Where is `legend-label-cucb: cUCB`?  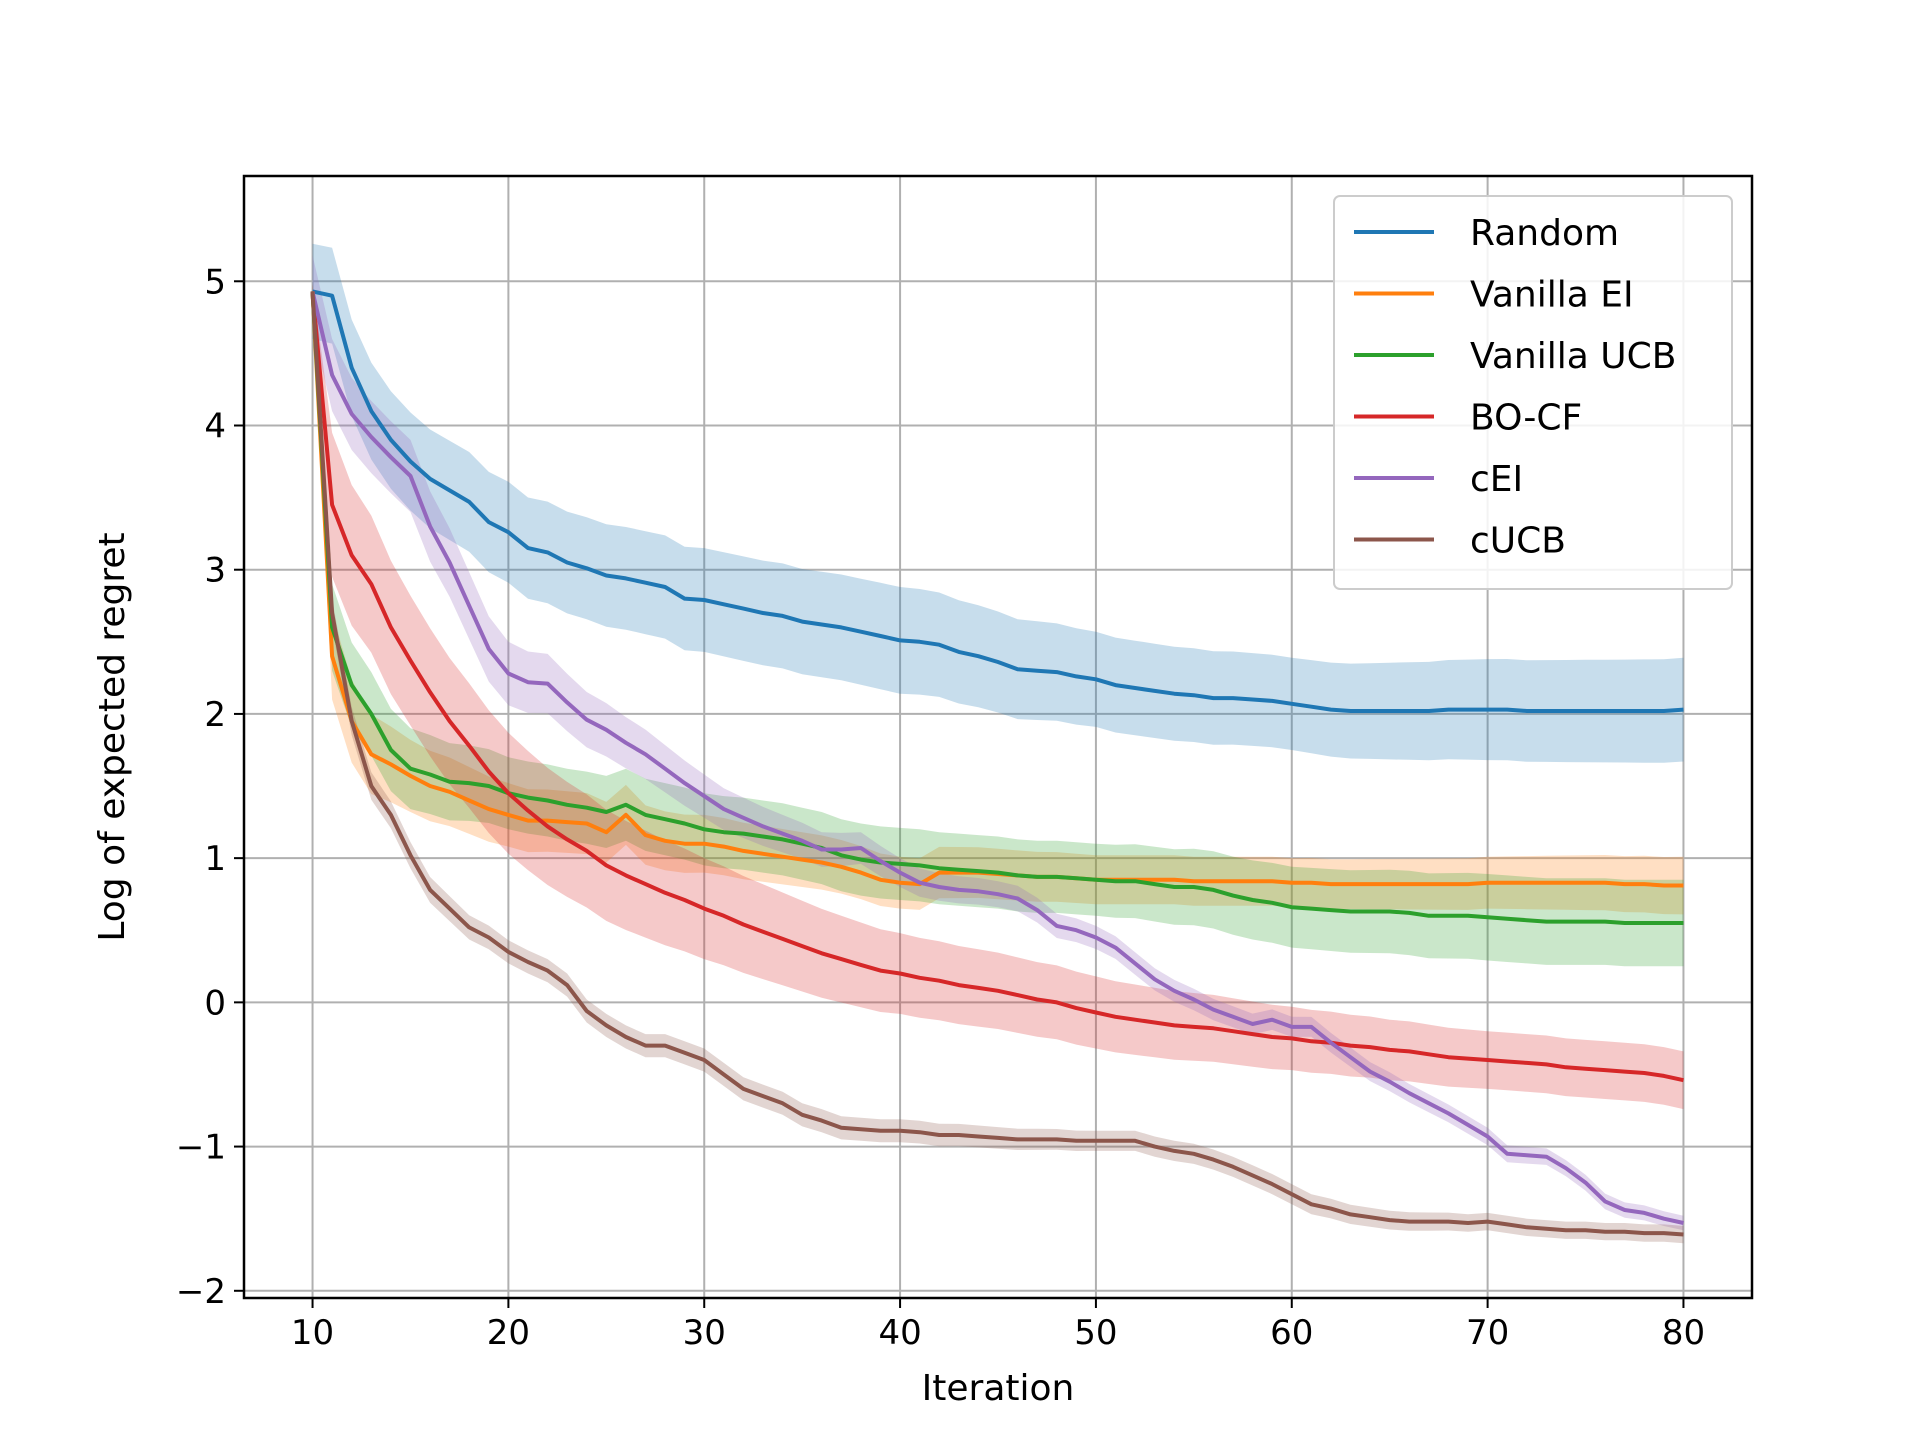 legend-label-cucb: cUCB is located at coordinates (1518, 541).